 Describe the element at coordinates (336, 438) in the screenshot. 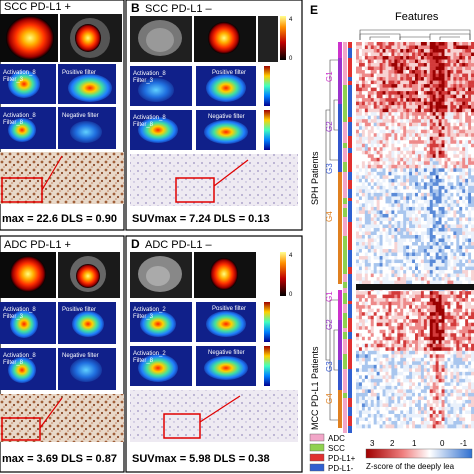

I see `legend-adc: ADC` at that location.